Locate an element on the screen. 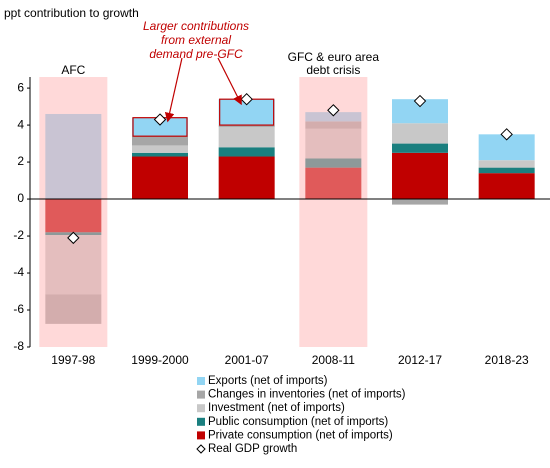  callout-text: demand pre-GFC is located at coordinates (196, 54).